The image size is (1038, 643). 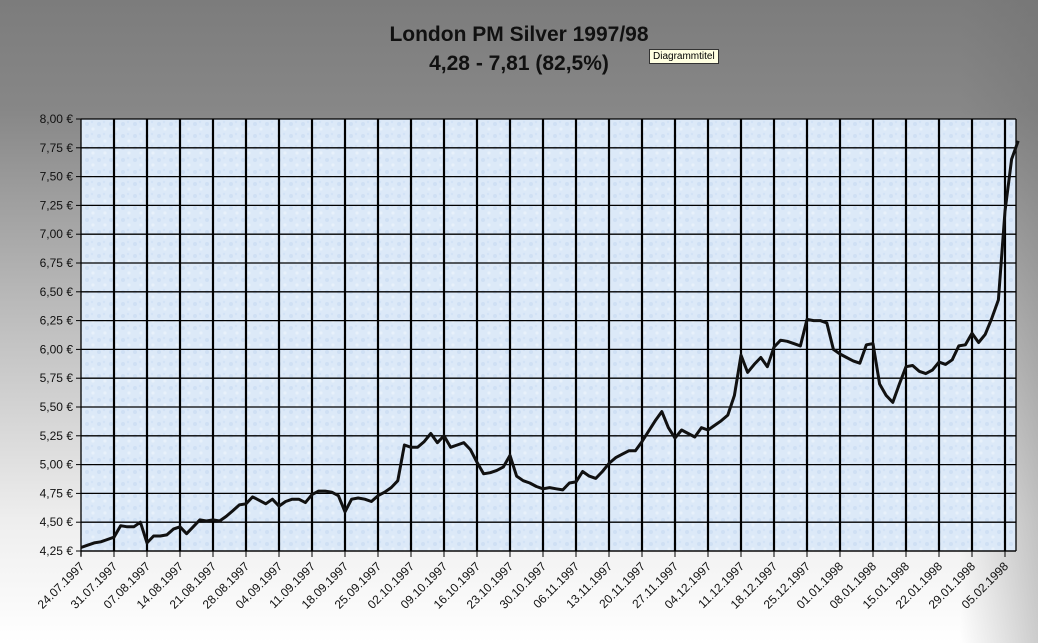 What do you see at coordinates (57, 263) in the screenshot?
I see `y-tick-label: 6,75 €` at bounding box center [57, 263].